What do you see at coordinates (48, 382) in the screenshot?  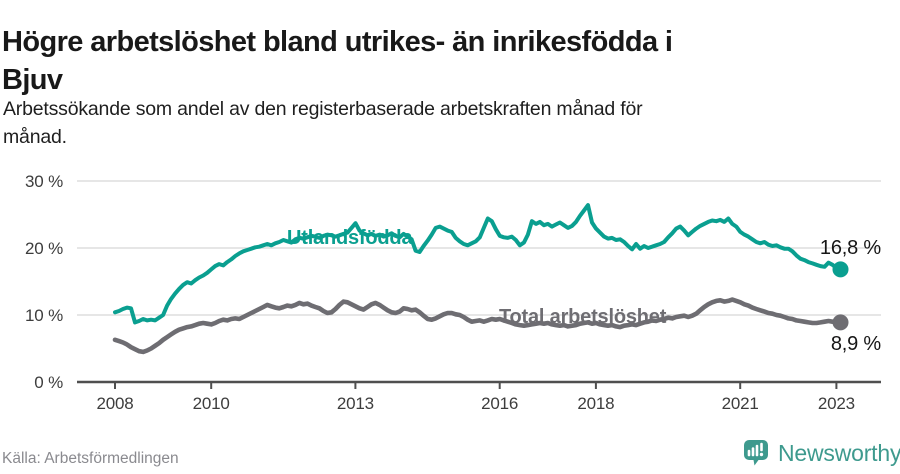 I see `y-tick-0: 0 %` at bounding box center [48, 382].